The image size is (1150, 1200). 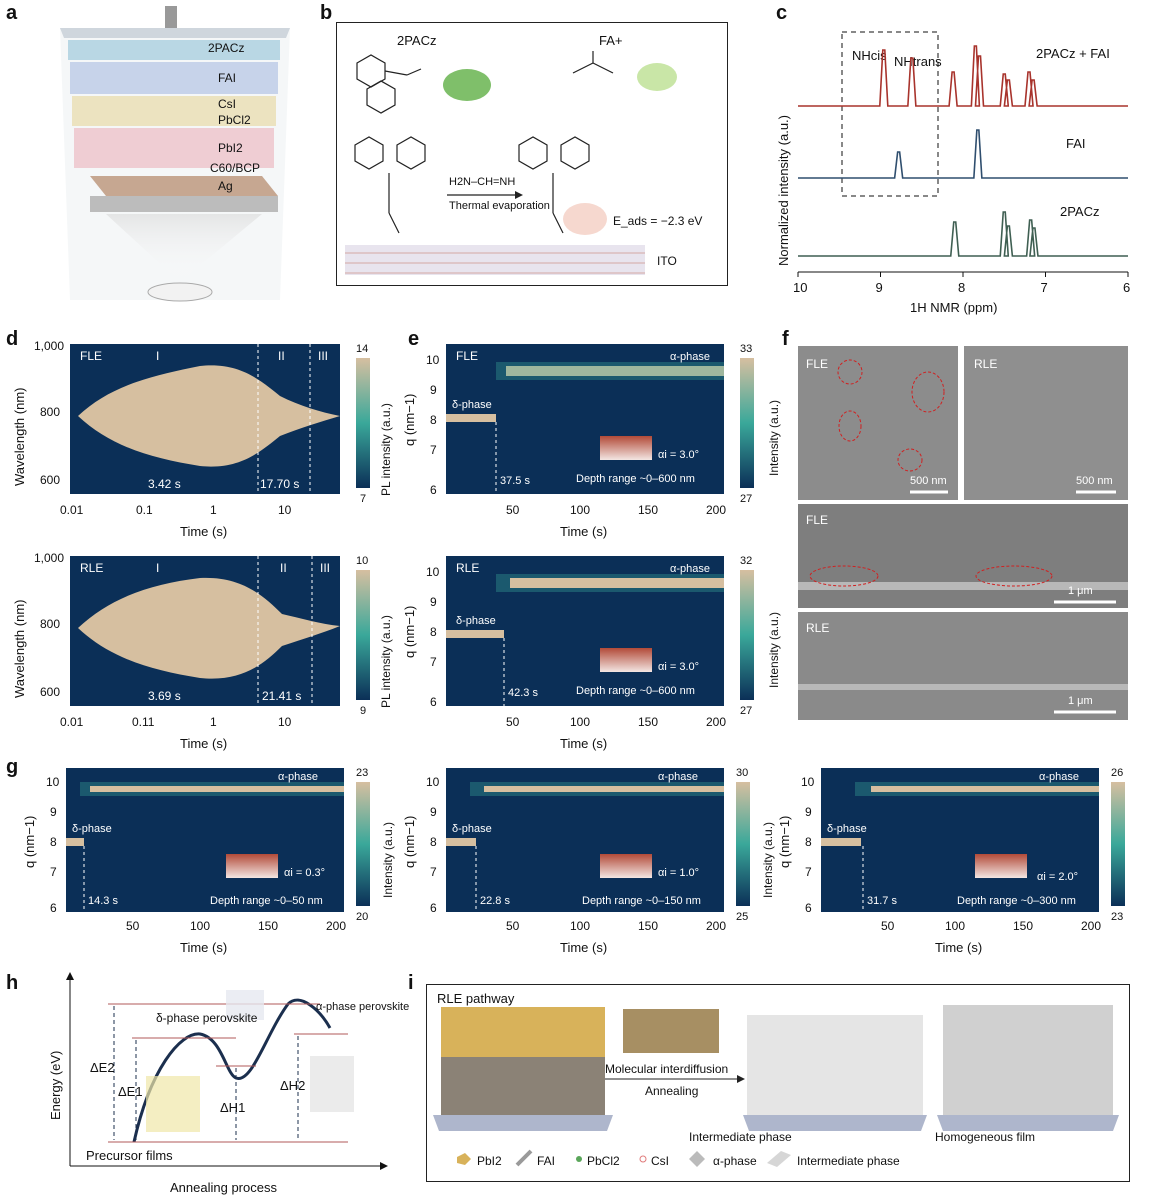 What do you see at coordinates (667, 261) in the screenshot?
I see `ito-label: ITO` at bounding box center [667, 261].